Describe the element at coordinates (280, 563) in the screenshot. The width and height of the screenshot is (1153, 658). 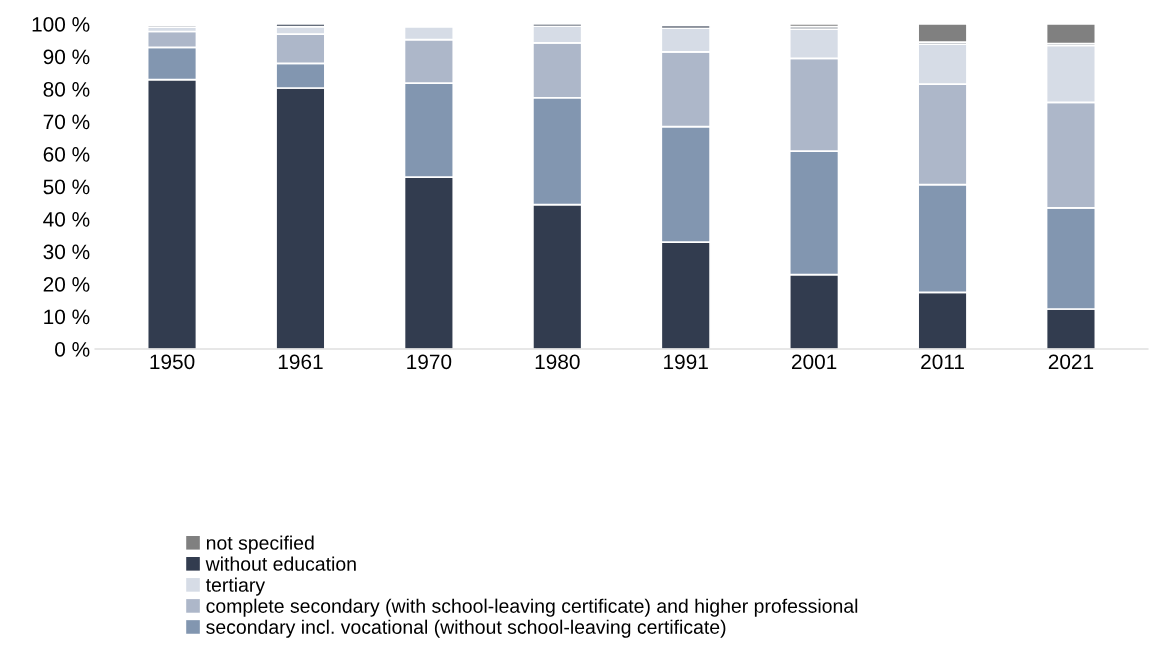
I see `legend-label: without education` at that location.